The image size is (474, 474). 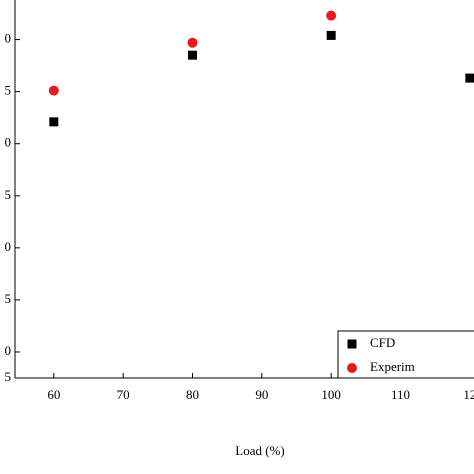 What do you see at coordinates (261, 394) in the screenshot?
I see `x-tick-label: 90` at bounding box center [261, 394].